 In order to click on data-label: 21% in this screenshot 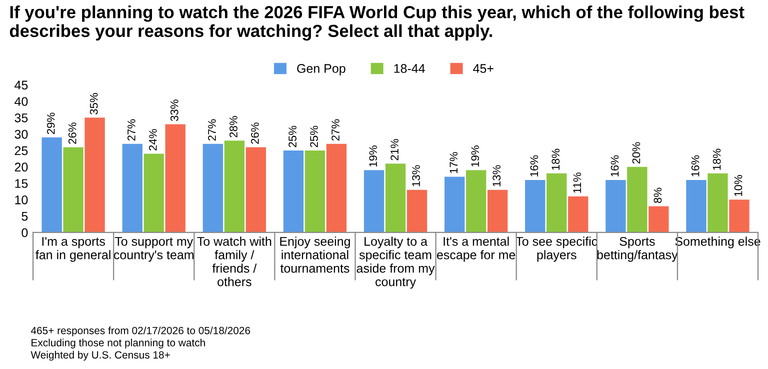, I will do `click(394, 149)`.